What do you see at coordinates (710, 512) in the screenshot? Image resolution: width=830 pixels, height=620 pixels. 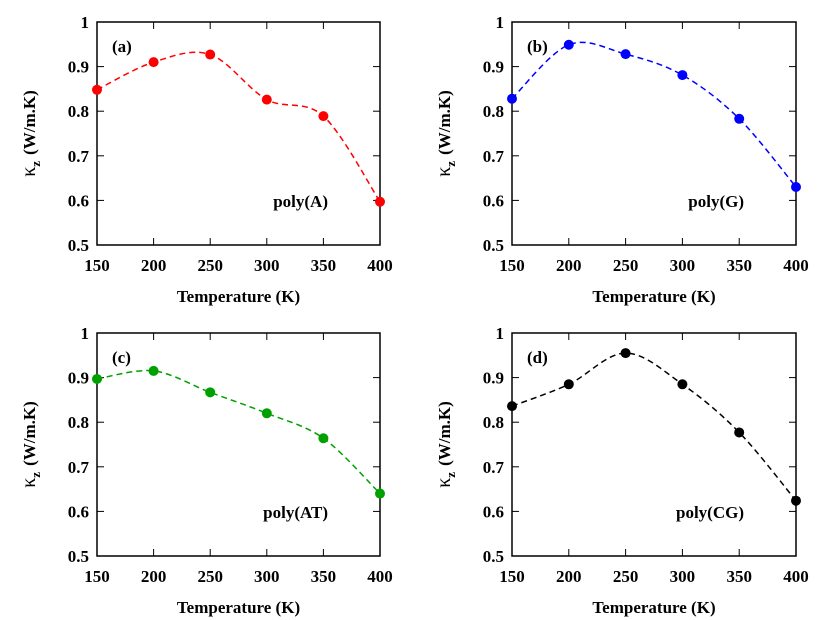 I see `annotation: poly(CG)` at bounding box center [710, 512].